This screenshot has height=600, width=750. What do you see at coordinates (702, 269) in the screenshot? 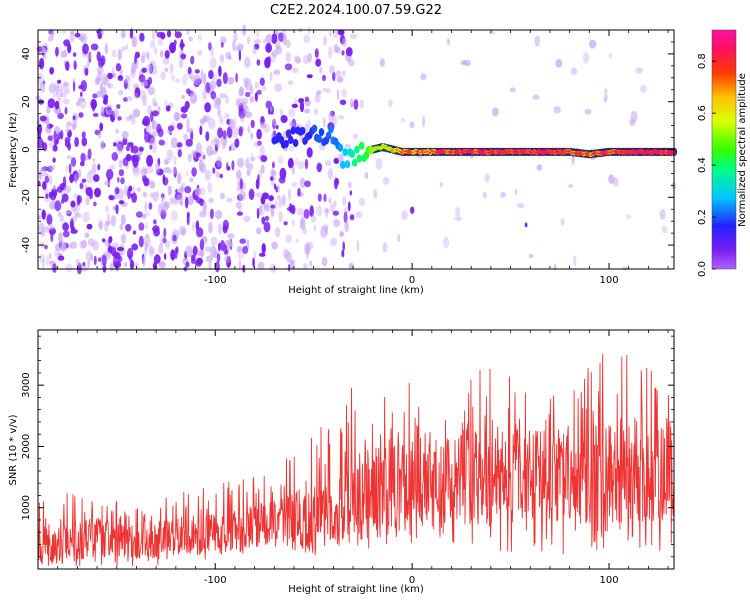
I see `colorbar-tick-label: 0.0` at bounding box center [702, 269].